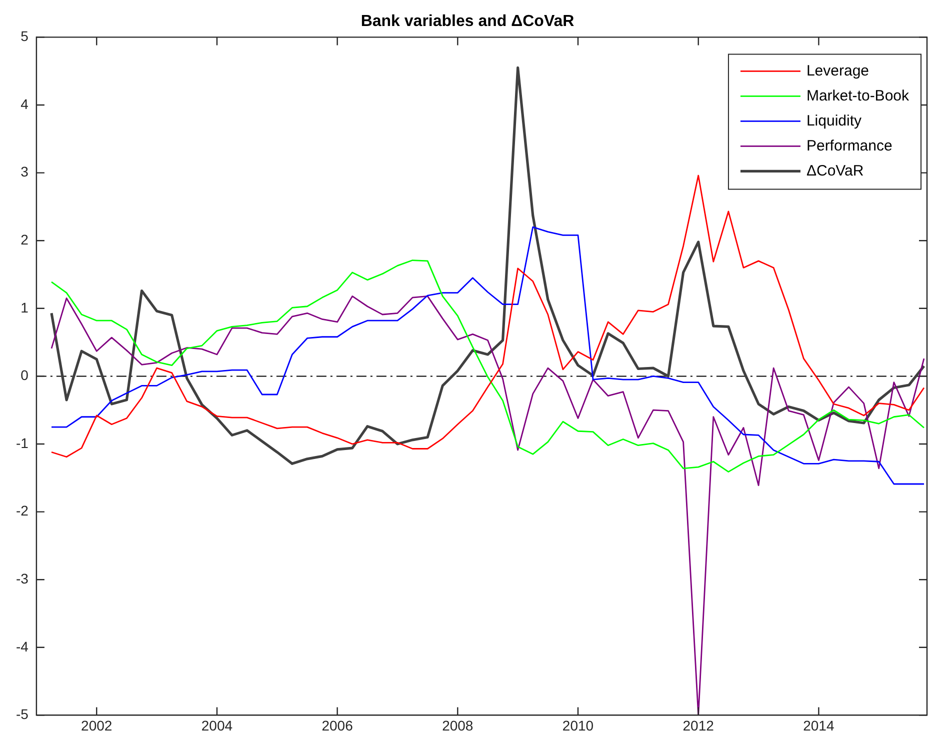 The image size is (937, 746). What do you see at coordinates (24, 375) in the screenshot?
I see `y-tick-label: 0` at bounding box center [24, 375].